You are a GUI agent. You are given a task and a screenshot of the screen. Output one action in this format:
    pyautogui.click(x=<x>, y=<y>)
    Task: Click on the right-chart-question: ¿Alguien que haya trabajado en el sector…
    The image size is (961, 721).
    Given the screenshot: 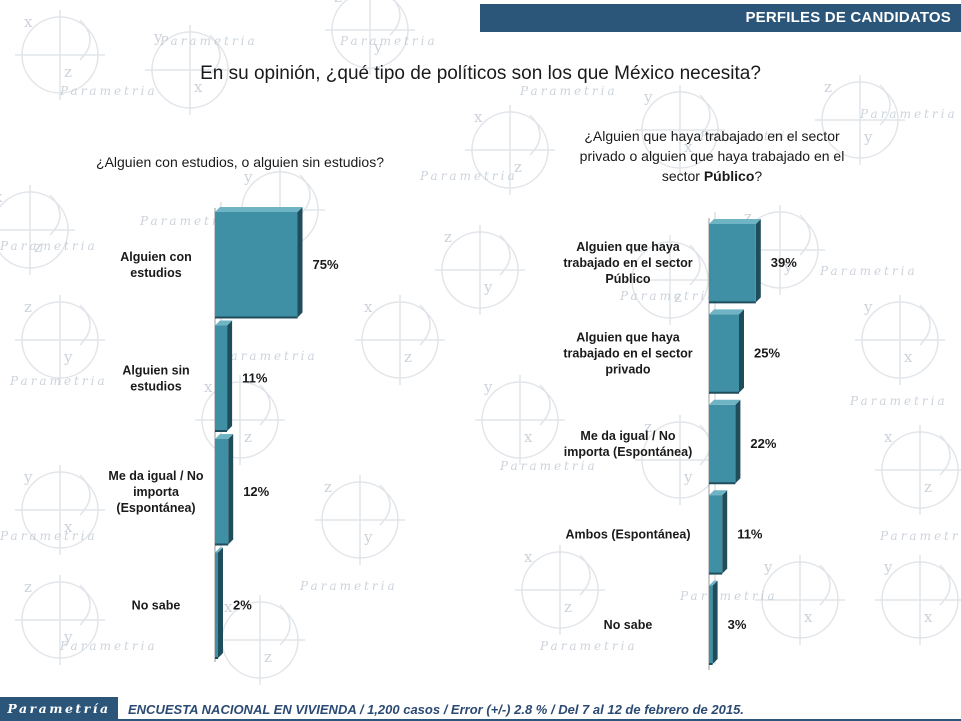 What is the action you would take?
    pyautogui.click(x=712, y=156)
    